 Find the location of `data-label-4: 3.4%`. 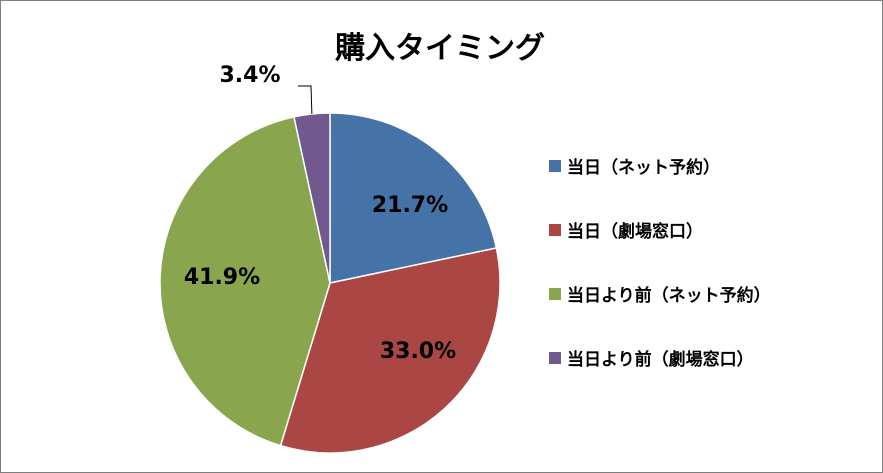

data-label-4: 3.4% is located at coordinates (249, 75).